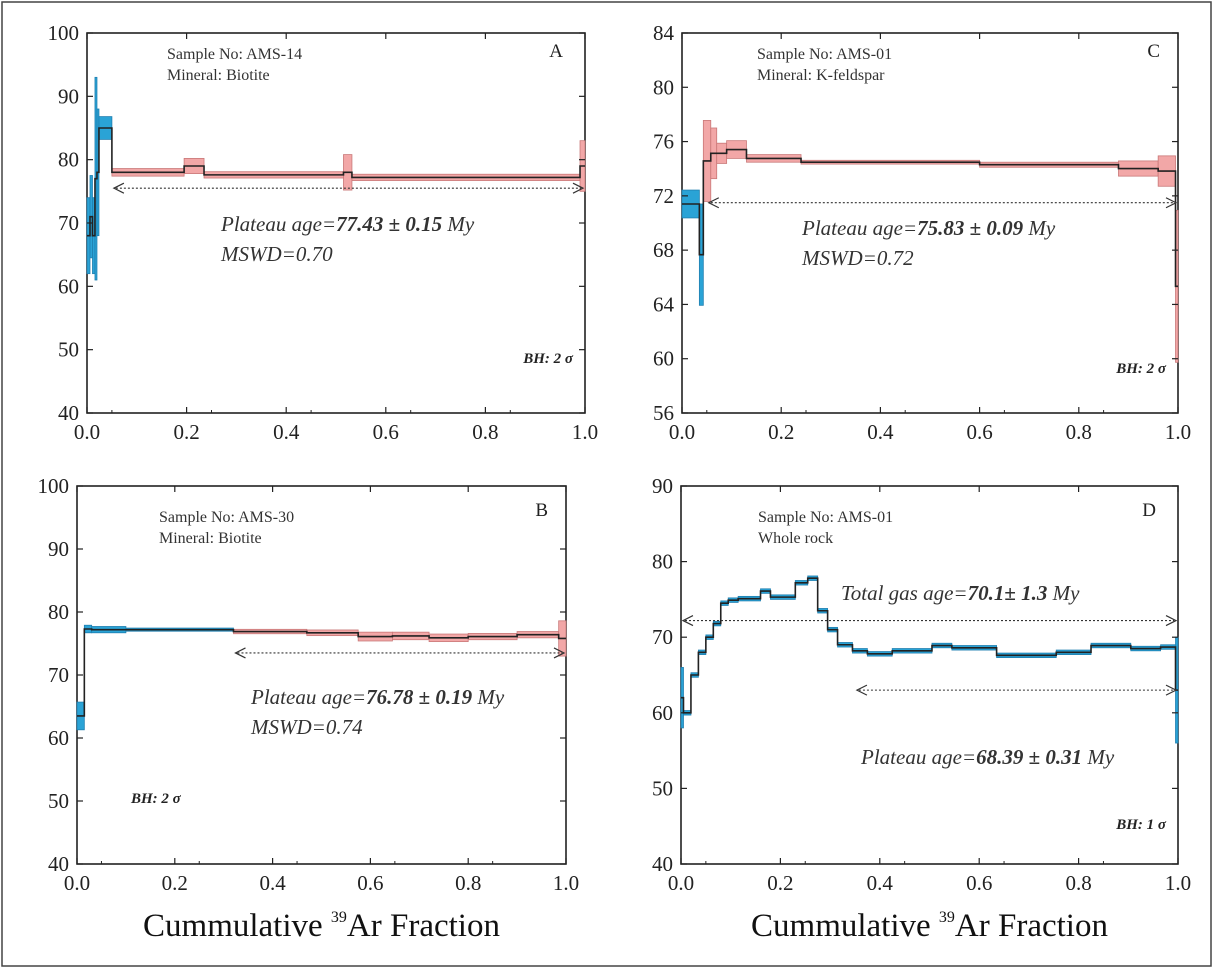 The image size is (1214, 969). What do you see at coordinates (468, 883) in the screenshot?
I see `x-tick-label-b-4: 0.8` at bounding box center [468, 883].